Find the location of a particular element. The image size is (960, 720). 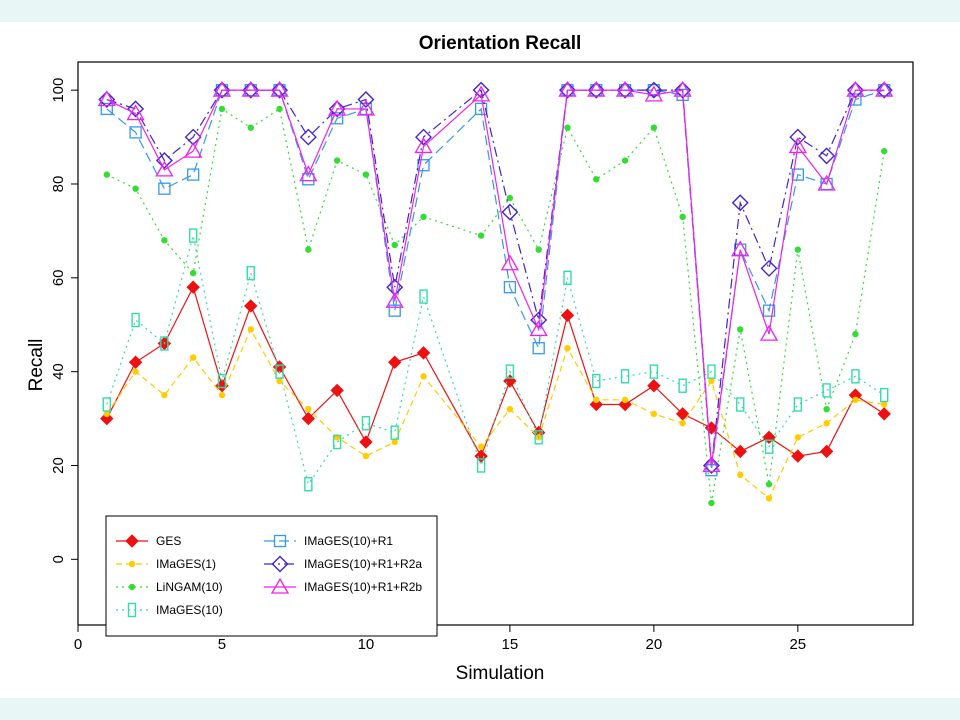

x-tick-label: 10 is located at coordinates (366, 644).